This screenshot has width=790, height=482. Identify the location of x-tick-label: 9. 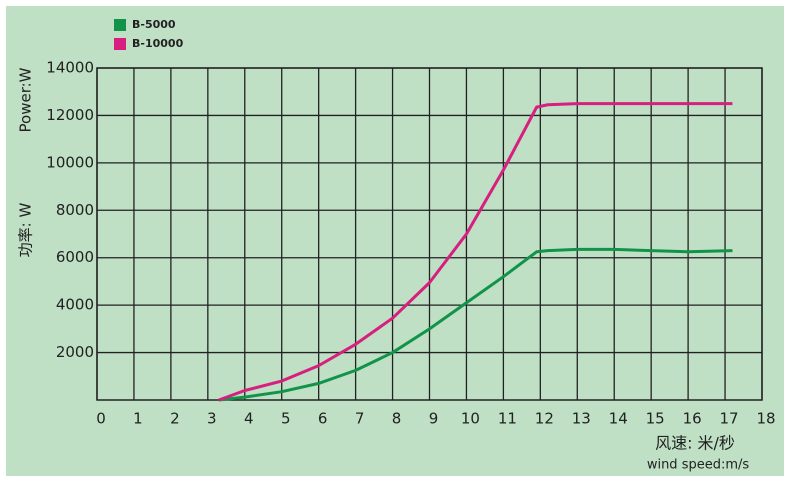
(434, 419).